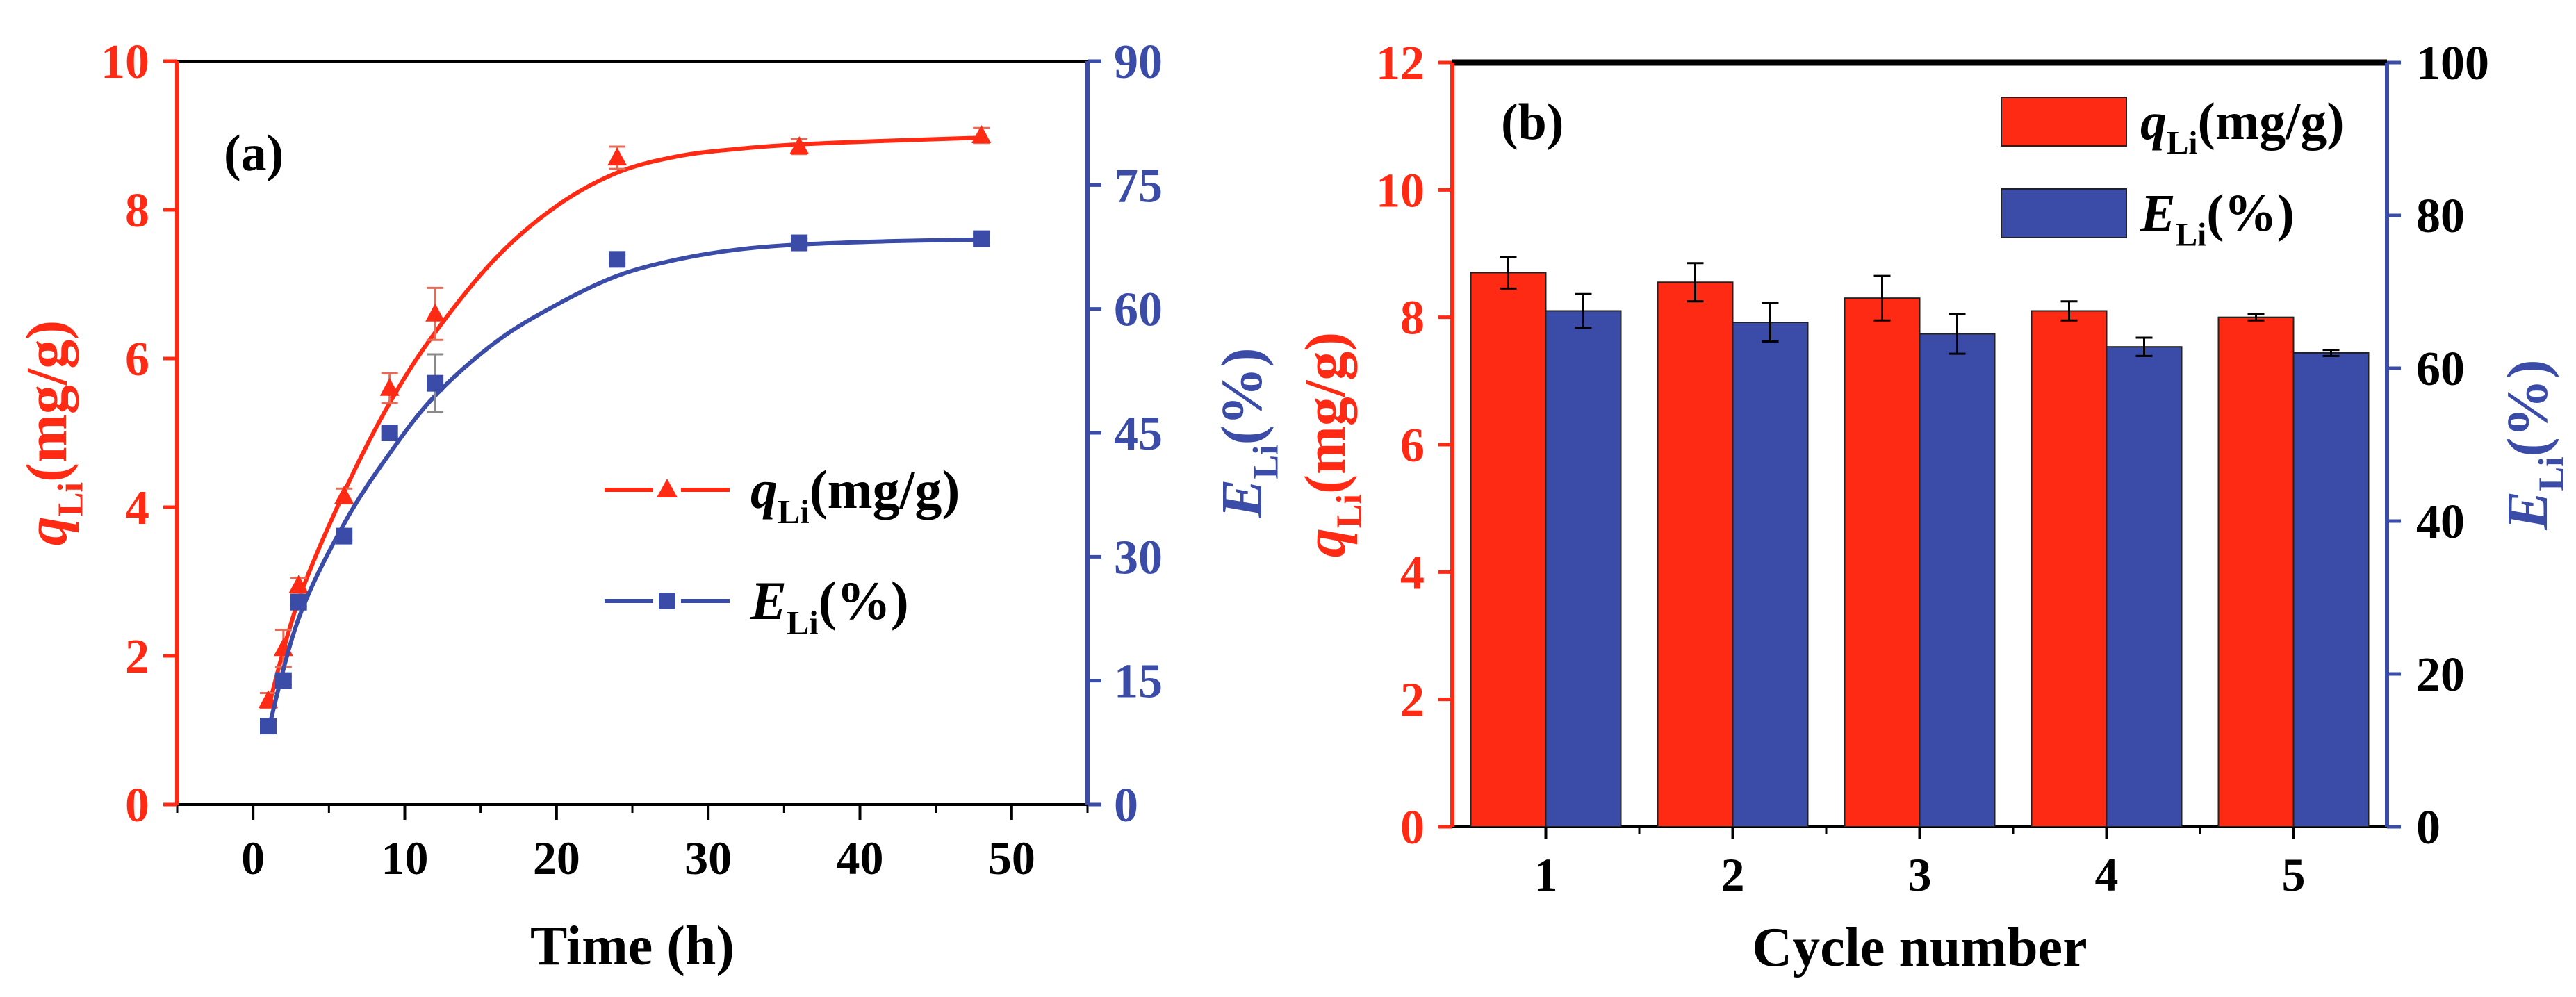 The height and width of the screenshot is (997, 2576). I want to click on x-tick-label: 3, so click(1920, 874).